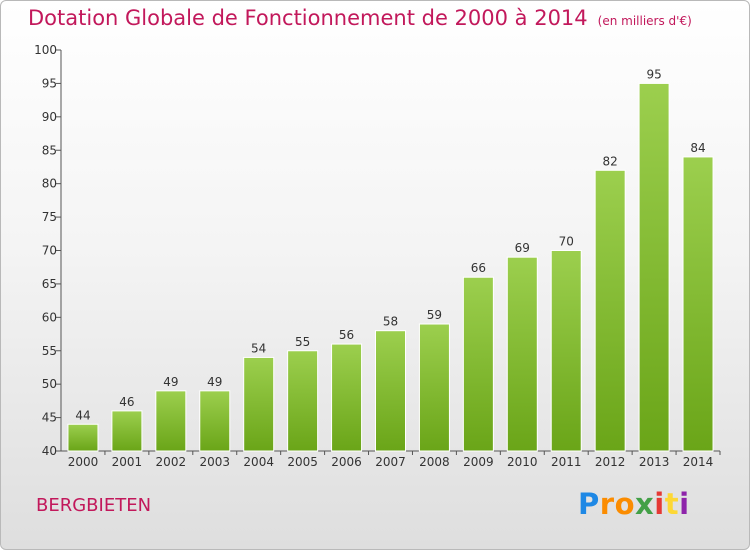 This screenshot has height=550, width=750. I want to click on value-label-2005: 55, so click(302, 342).